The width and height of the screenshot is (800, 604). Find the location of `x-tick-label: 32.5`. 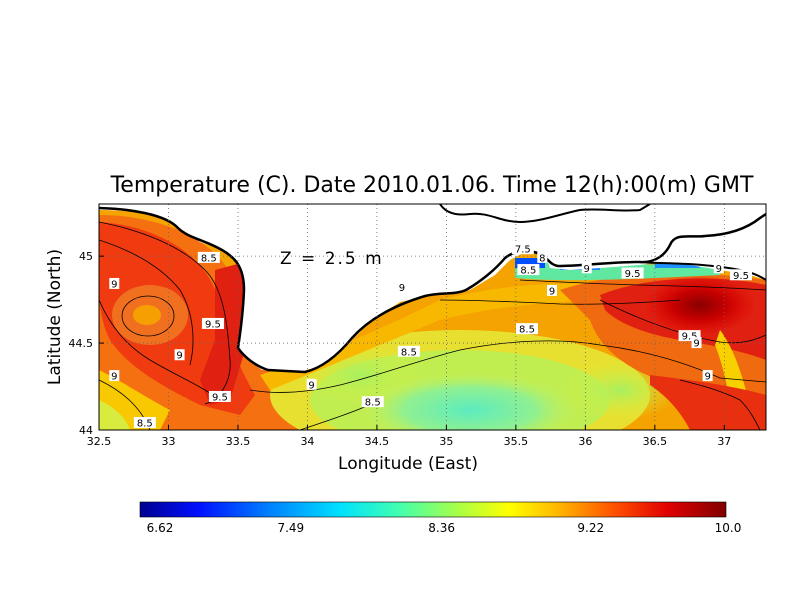

x-tick-label: 32.5 is located at coordinates (99, 441).